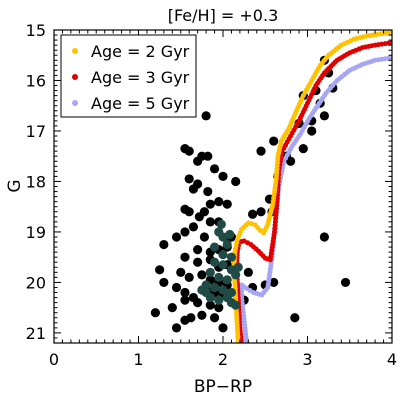 The height and width of the screenshot is (400, 400). I want to click on isochrone-point-age2, so click(390, 33).